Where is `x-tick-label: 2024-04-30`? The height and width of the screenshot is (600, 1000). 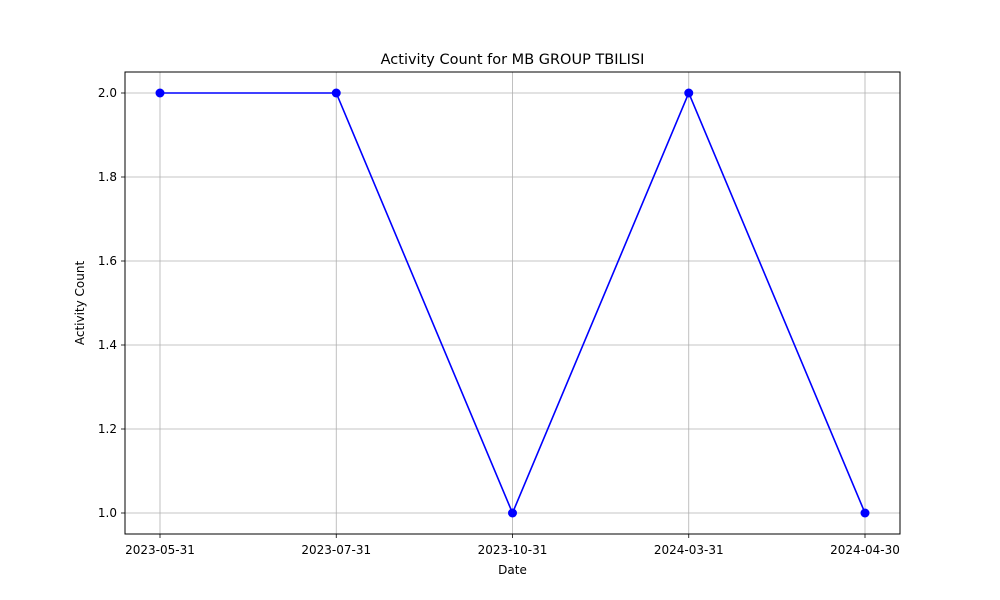 x-tick-label: 2024-04-30 is located at coordinates (865, 550).